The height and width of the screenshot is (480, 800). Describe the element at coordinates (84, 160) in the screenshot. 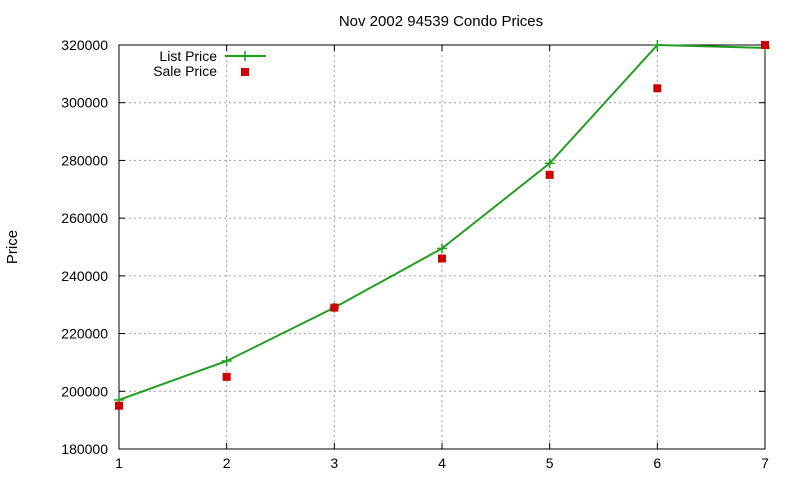

I see `y-tick-label: 280000` at that location.